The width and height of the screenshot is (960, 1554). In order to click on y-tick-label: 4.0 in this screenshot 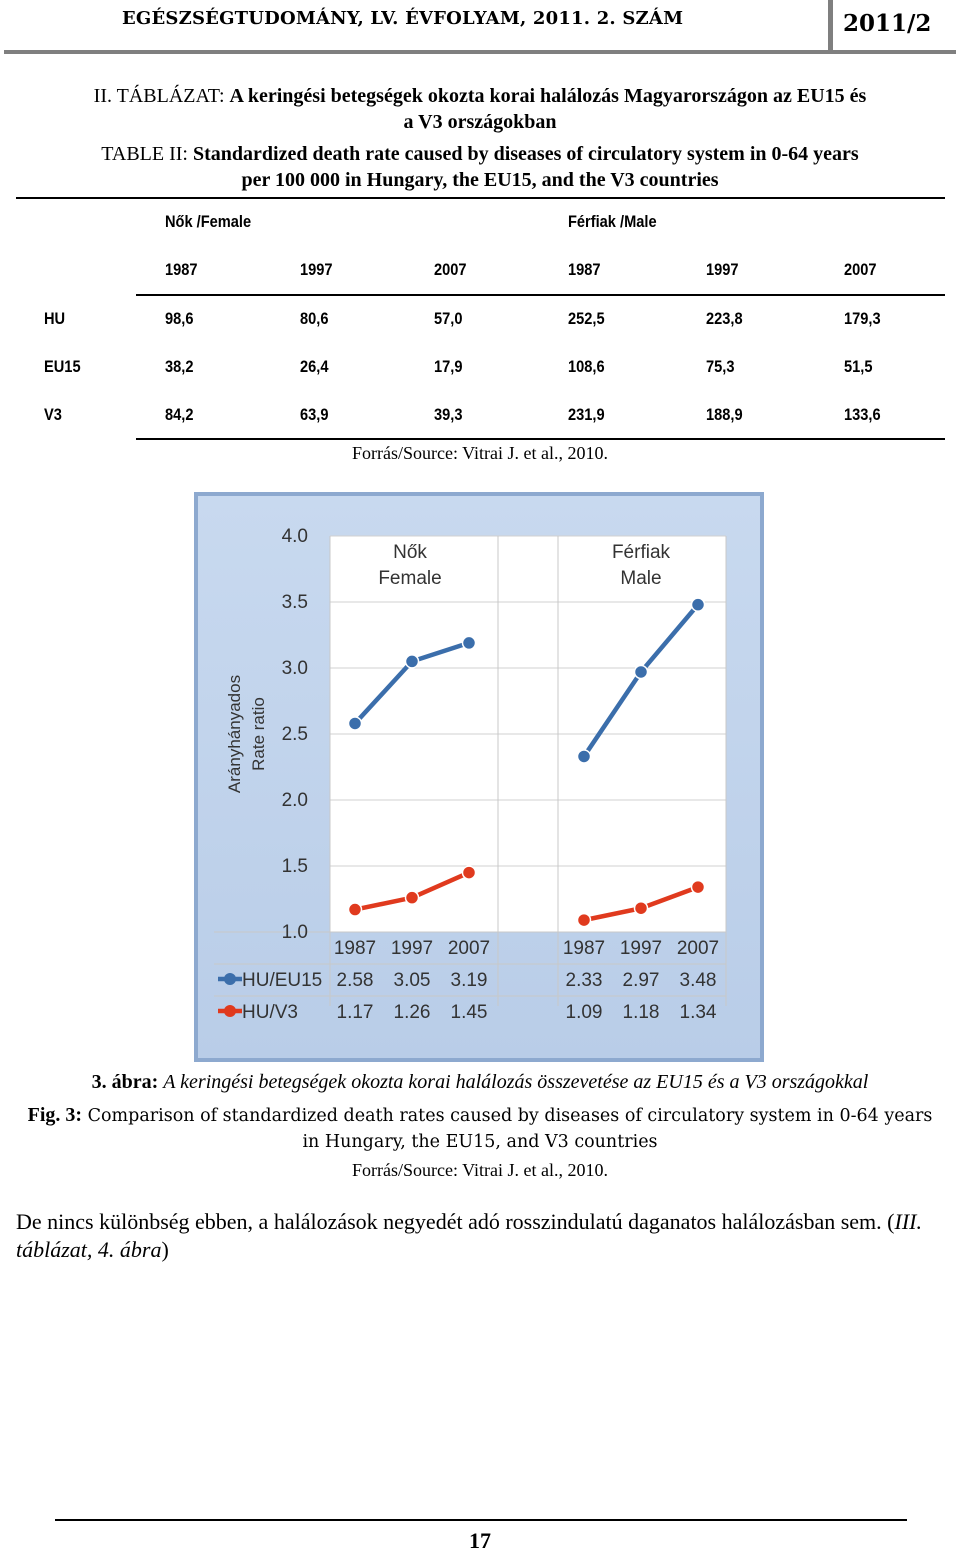, I will do `click(295, 536)`.